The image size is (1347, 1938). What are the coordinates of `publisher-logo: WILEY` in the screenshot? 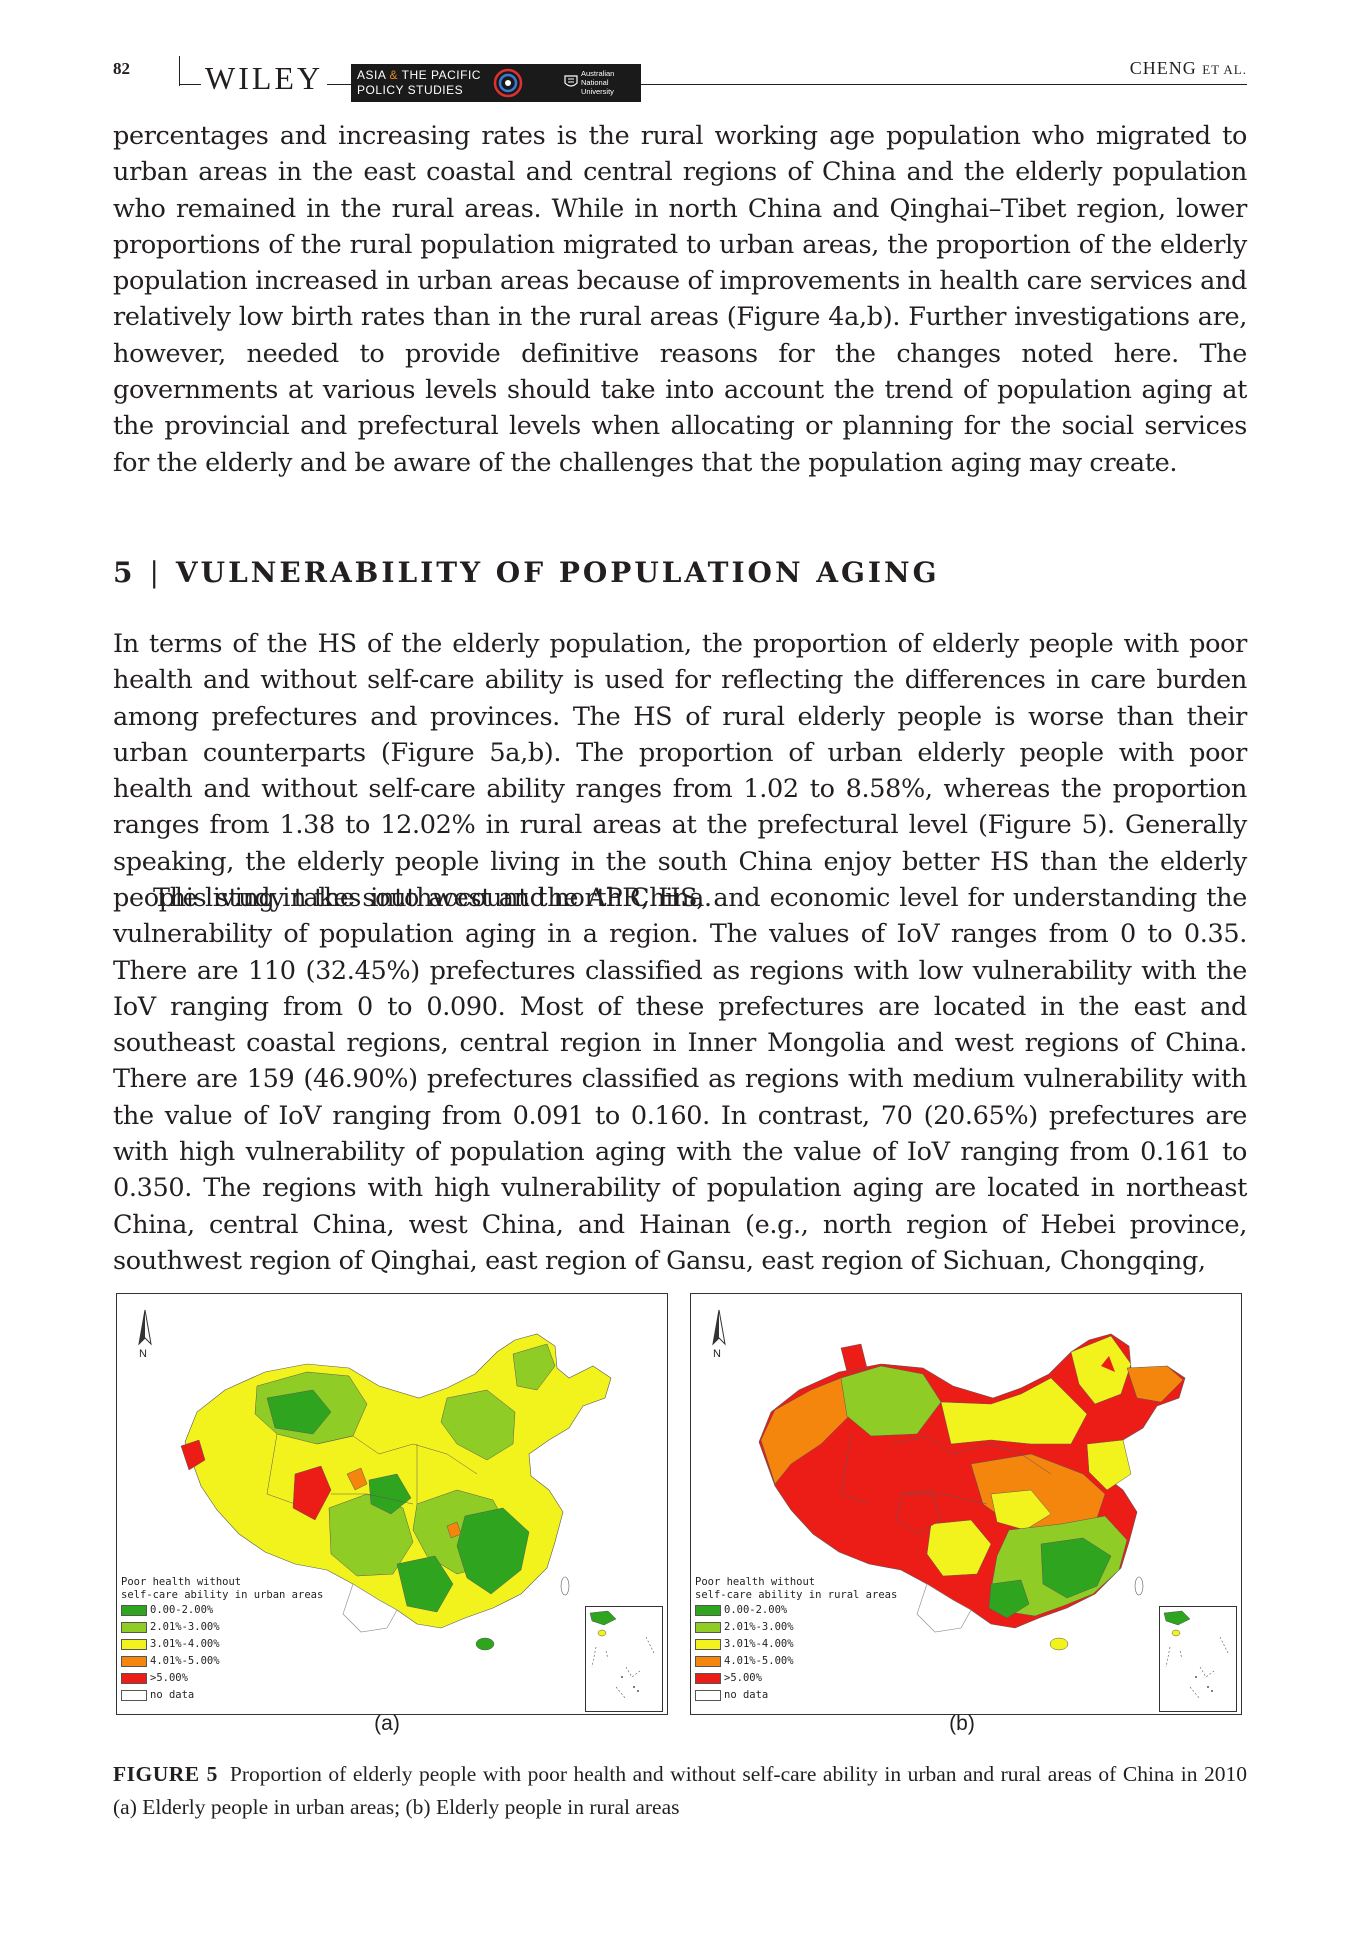 It's located at (264, 78).